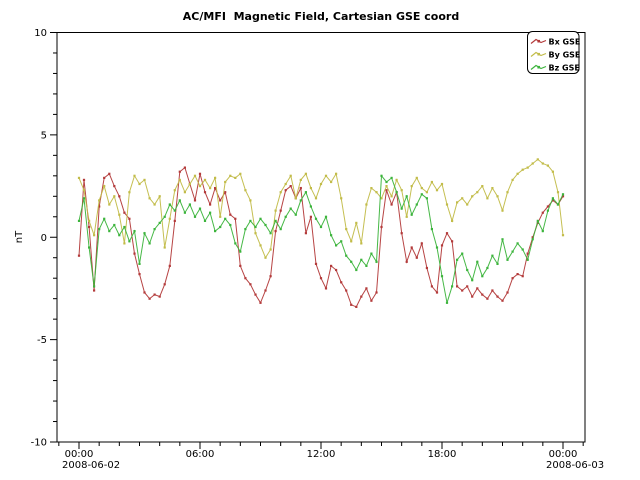 This screenshot has height=480, width=640. Describe the element at coordinates (44, 238) in the screenshot. I see `y-axis-tick-label: 0` at that location.